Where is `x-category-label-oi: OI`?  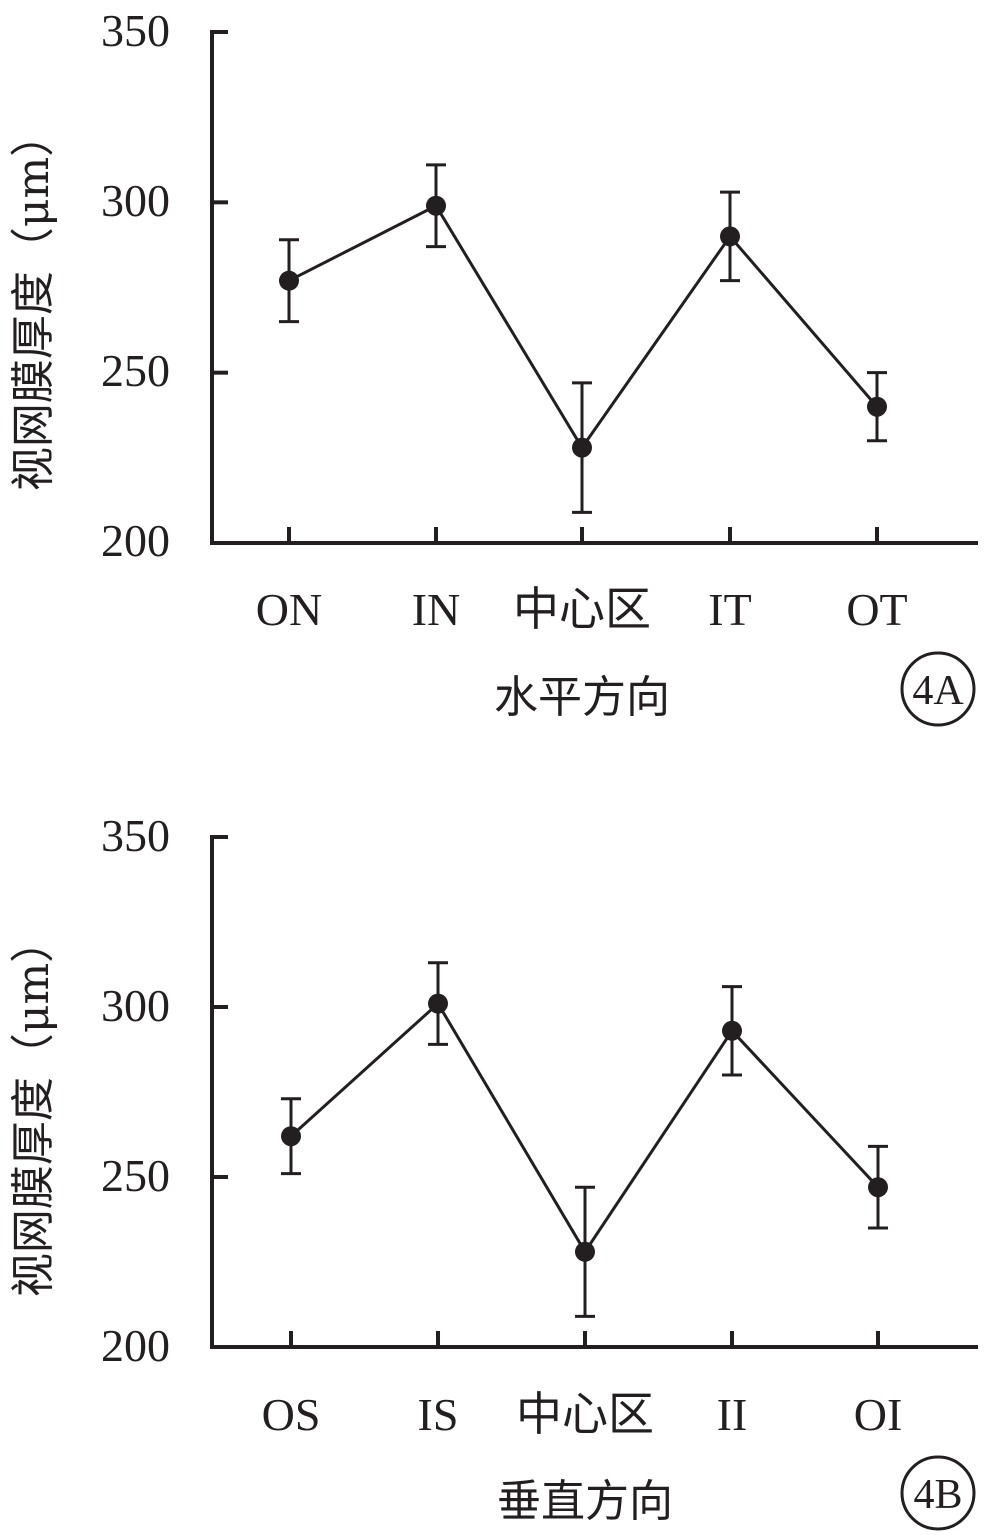 x-category-label-oi: OI is located at coordinates (878, 1414).